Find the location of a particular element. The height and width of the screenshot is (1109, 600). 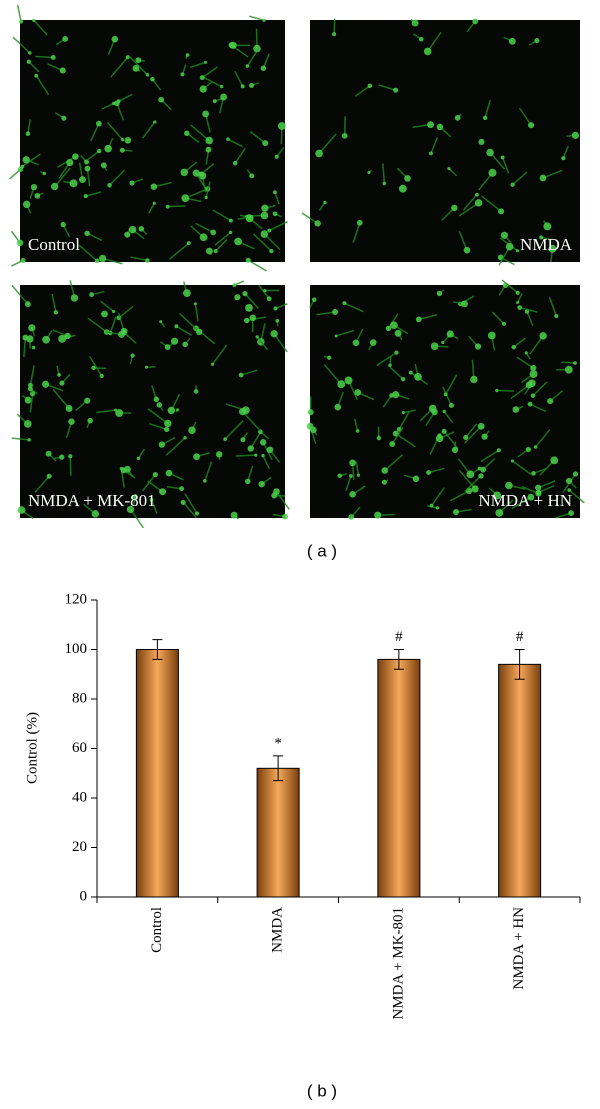

micrograph is located at coordinates (445, 141).